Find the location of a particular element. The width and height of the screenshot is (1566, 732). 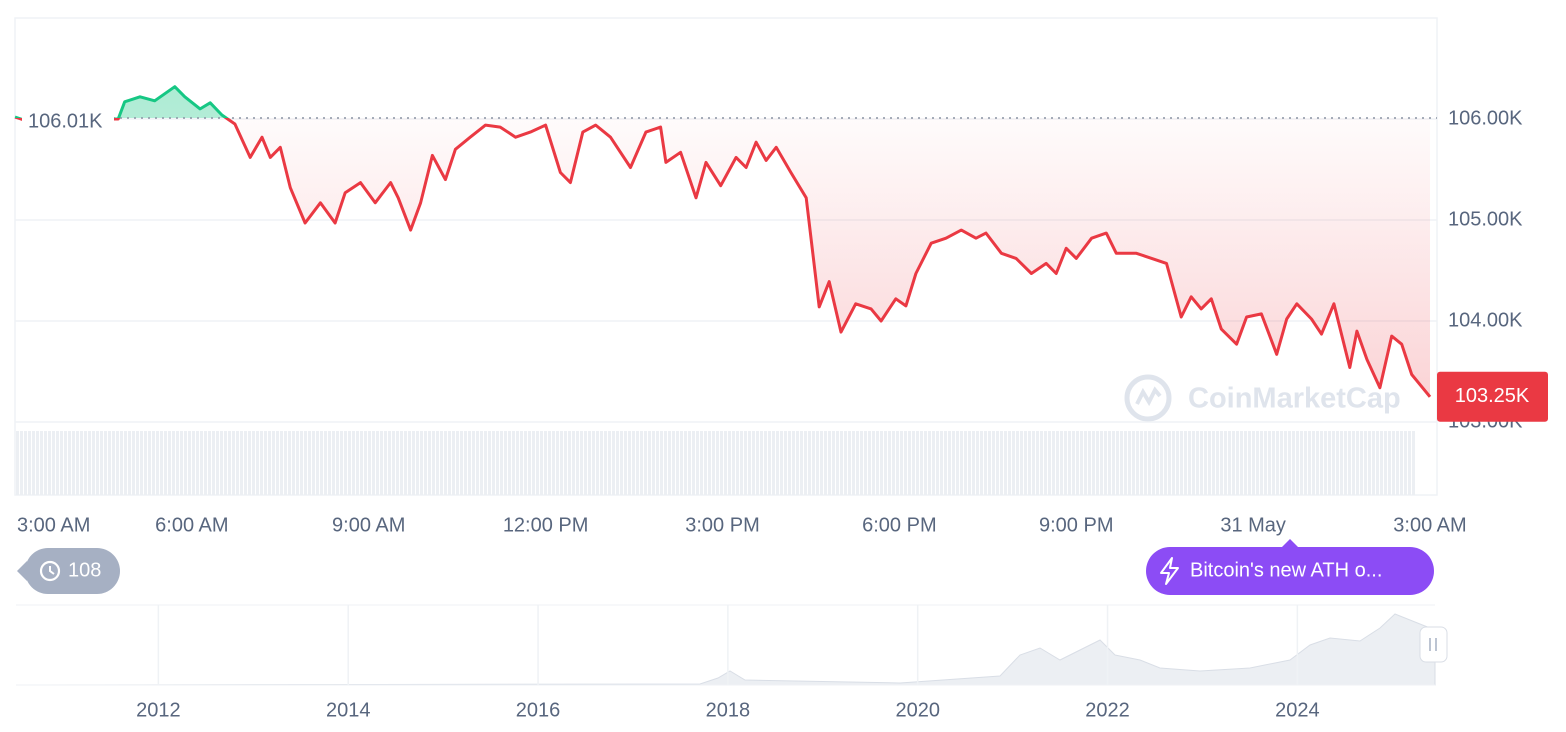

navigator-tick-label: 2016 is located at coordinates (538, 710).